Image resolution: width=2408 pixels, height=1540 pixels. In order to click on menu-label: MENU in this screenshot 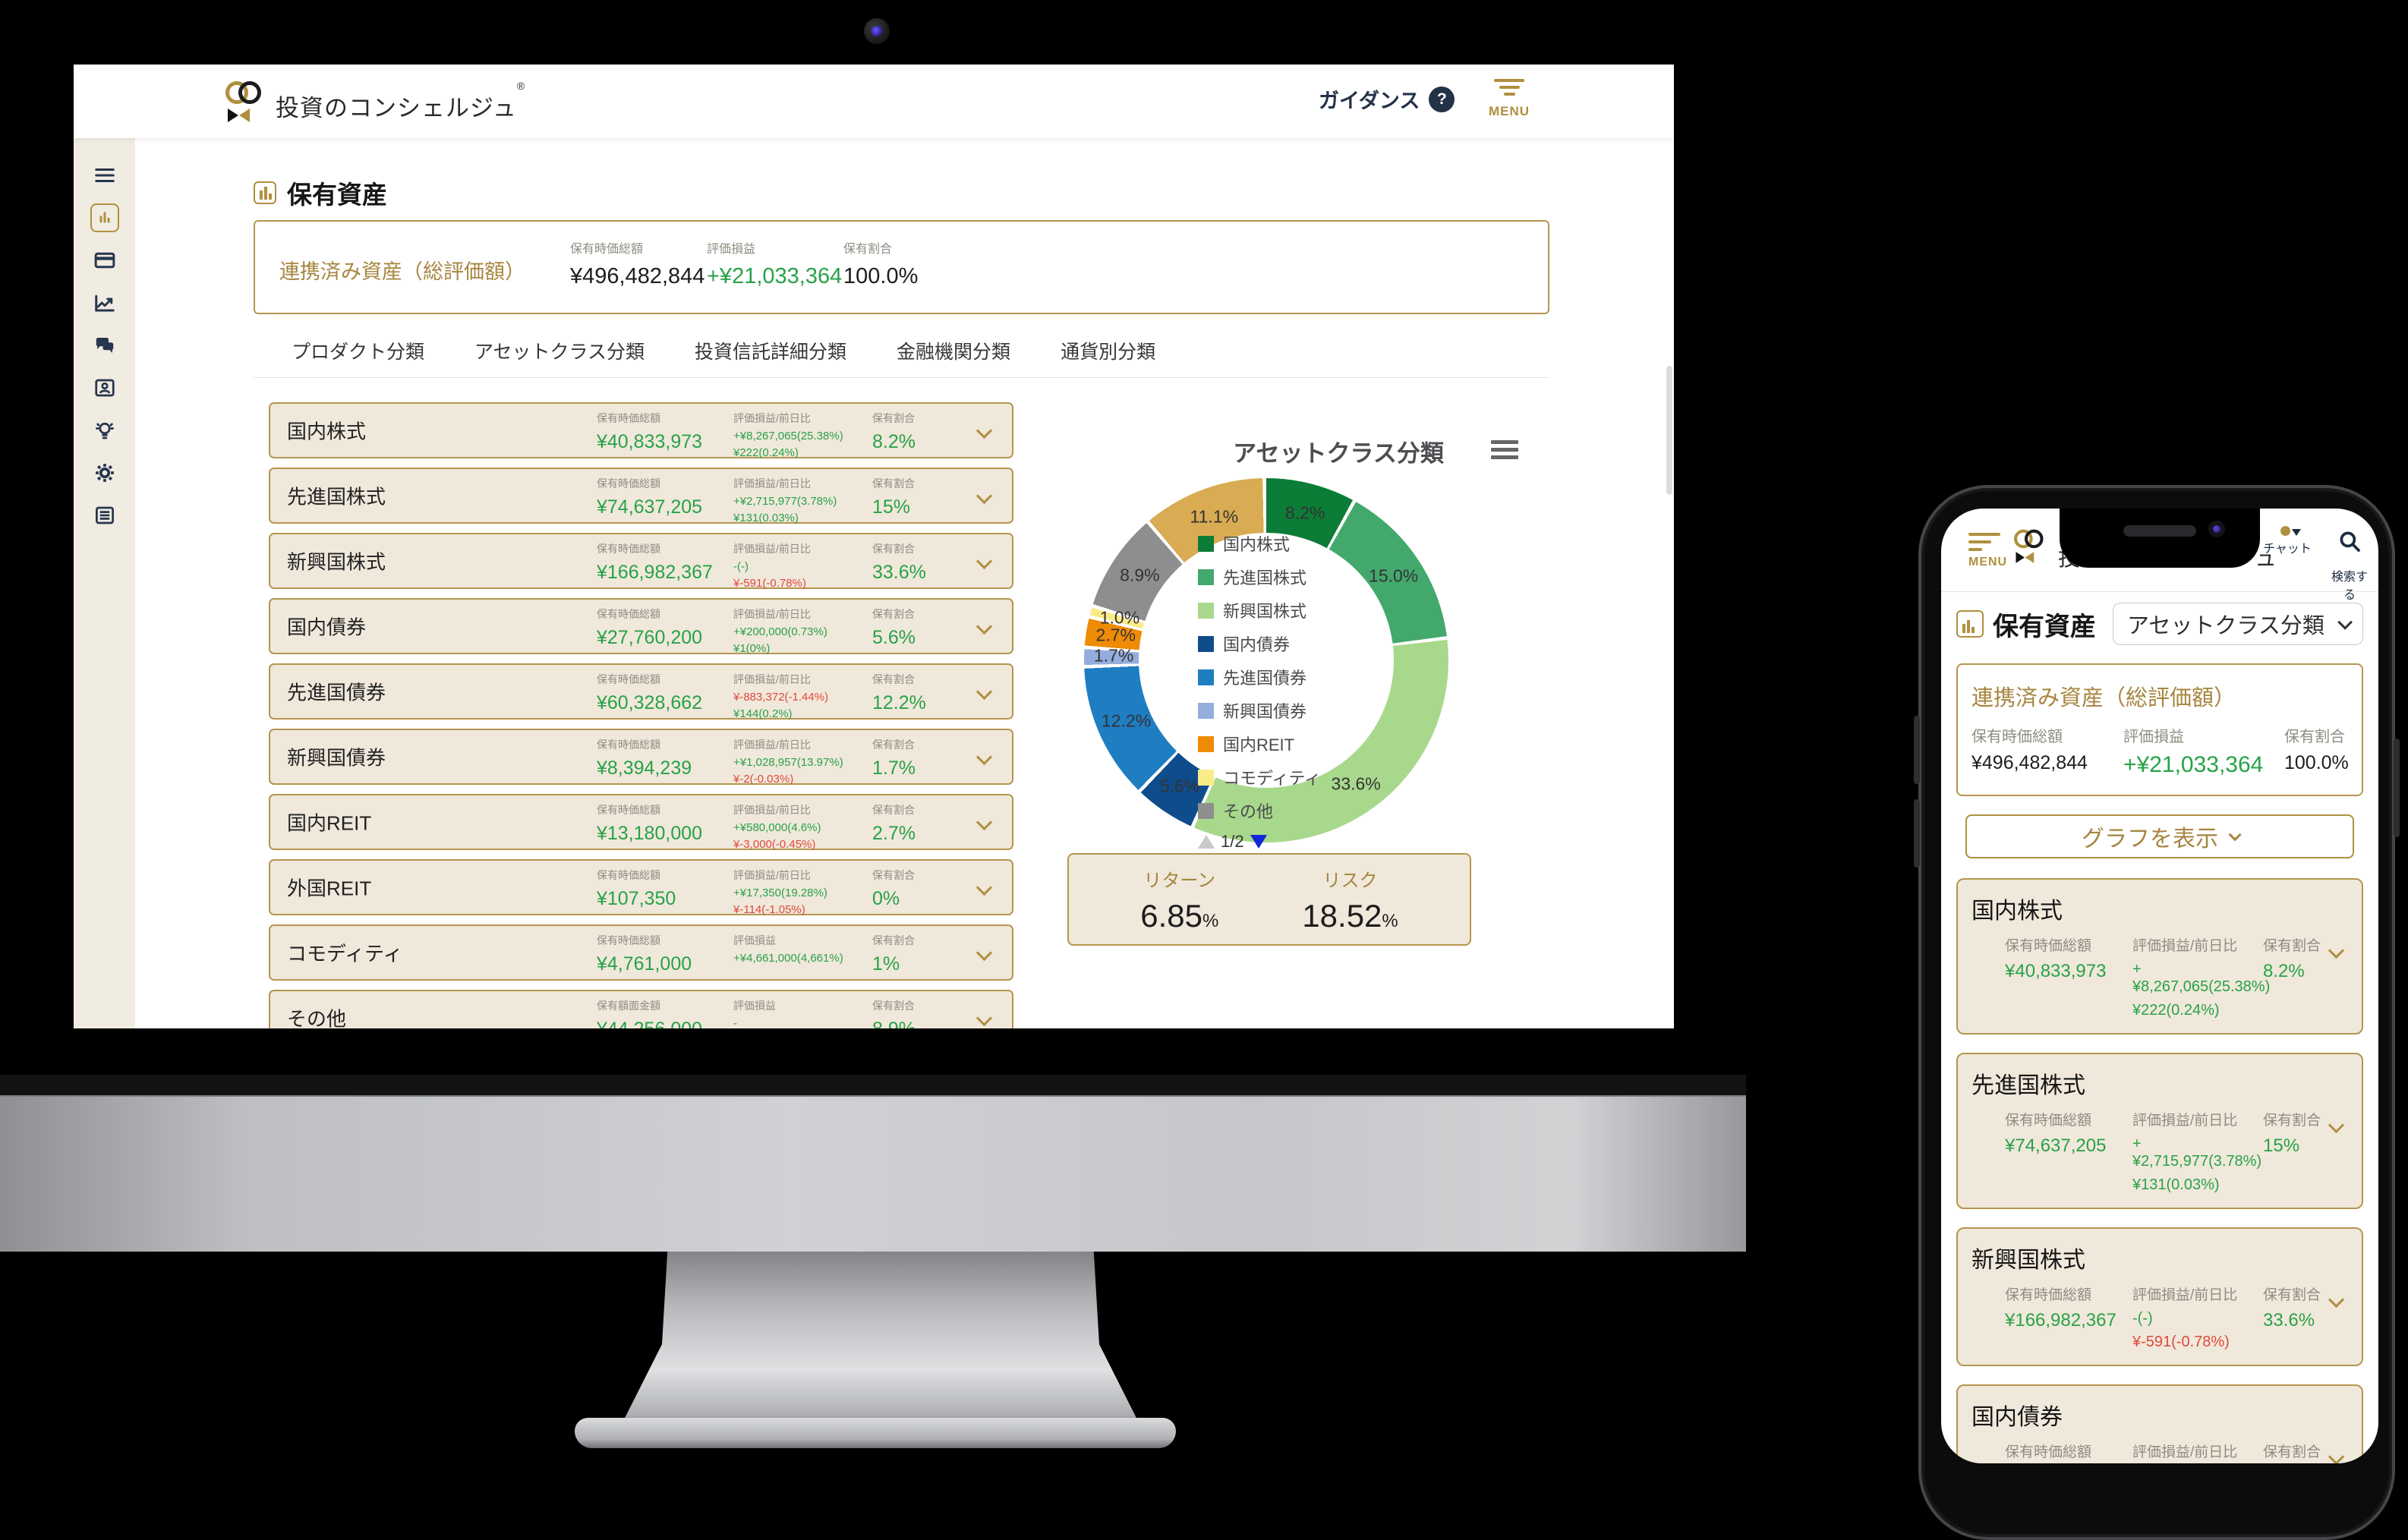, I will do `click(1509, 111)`.